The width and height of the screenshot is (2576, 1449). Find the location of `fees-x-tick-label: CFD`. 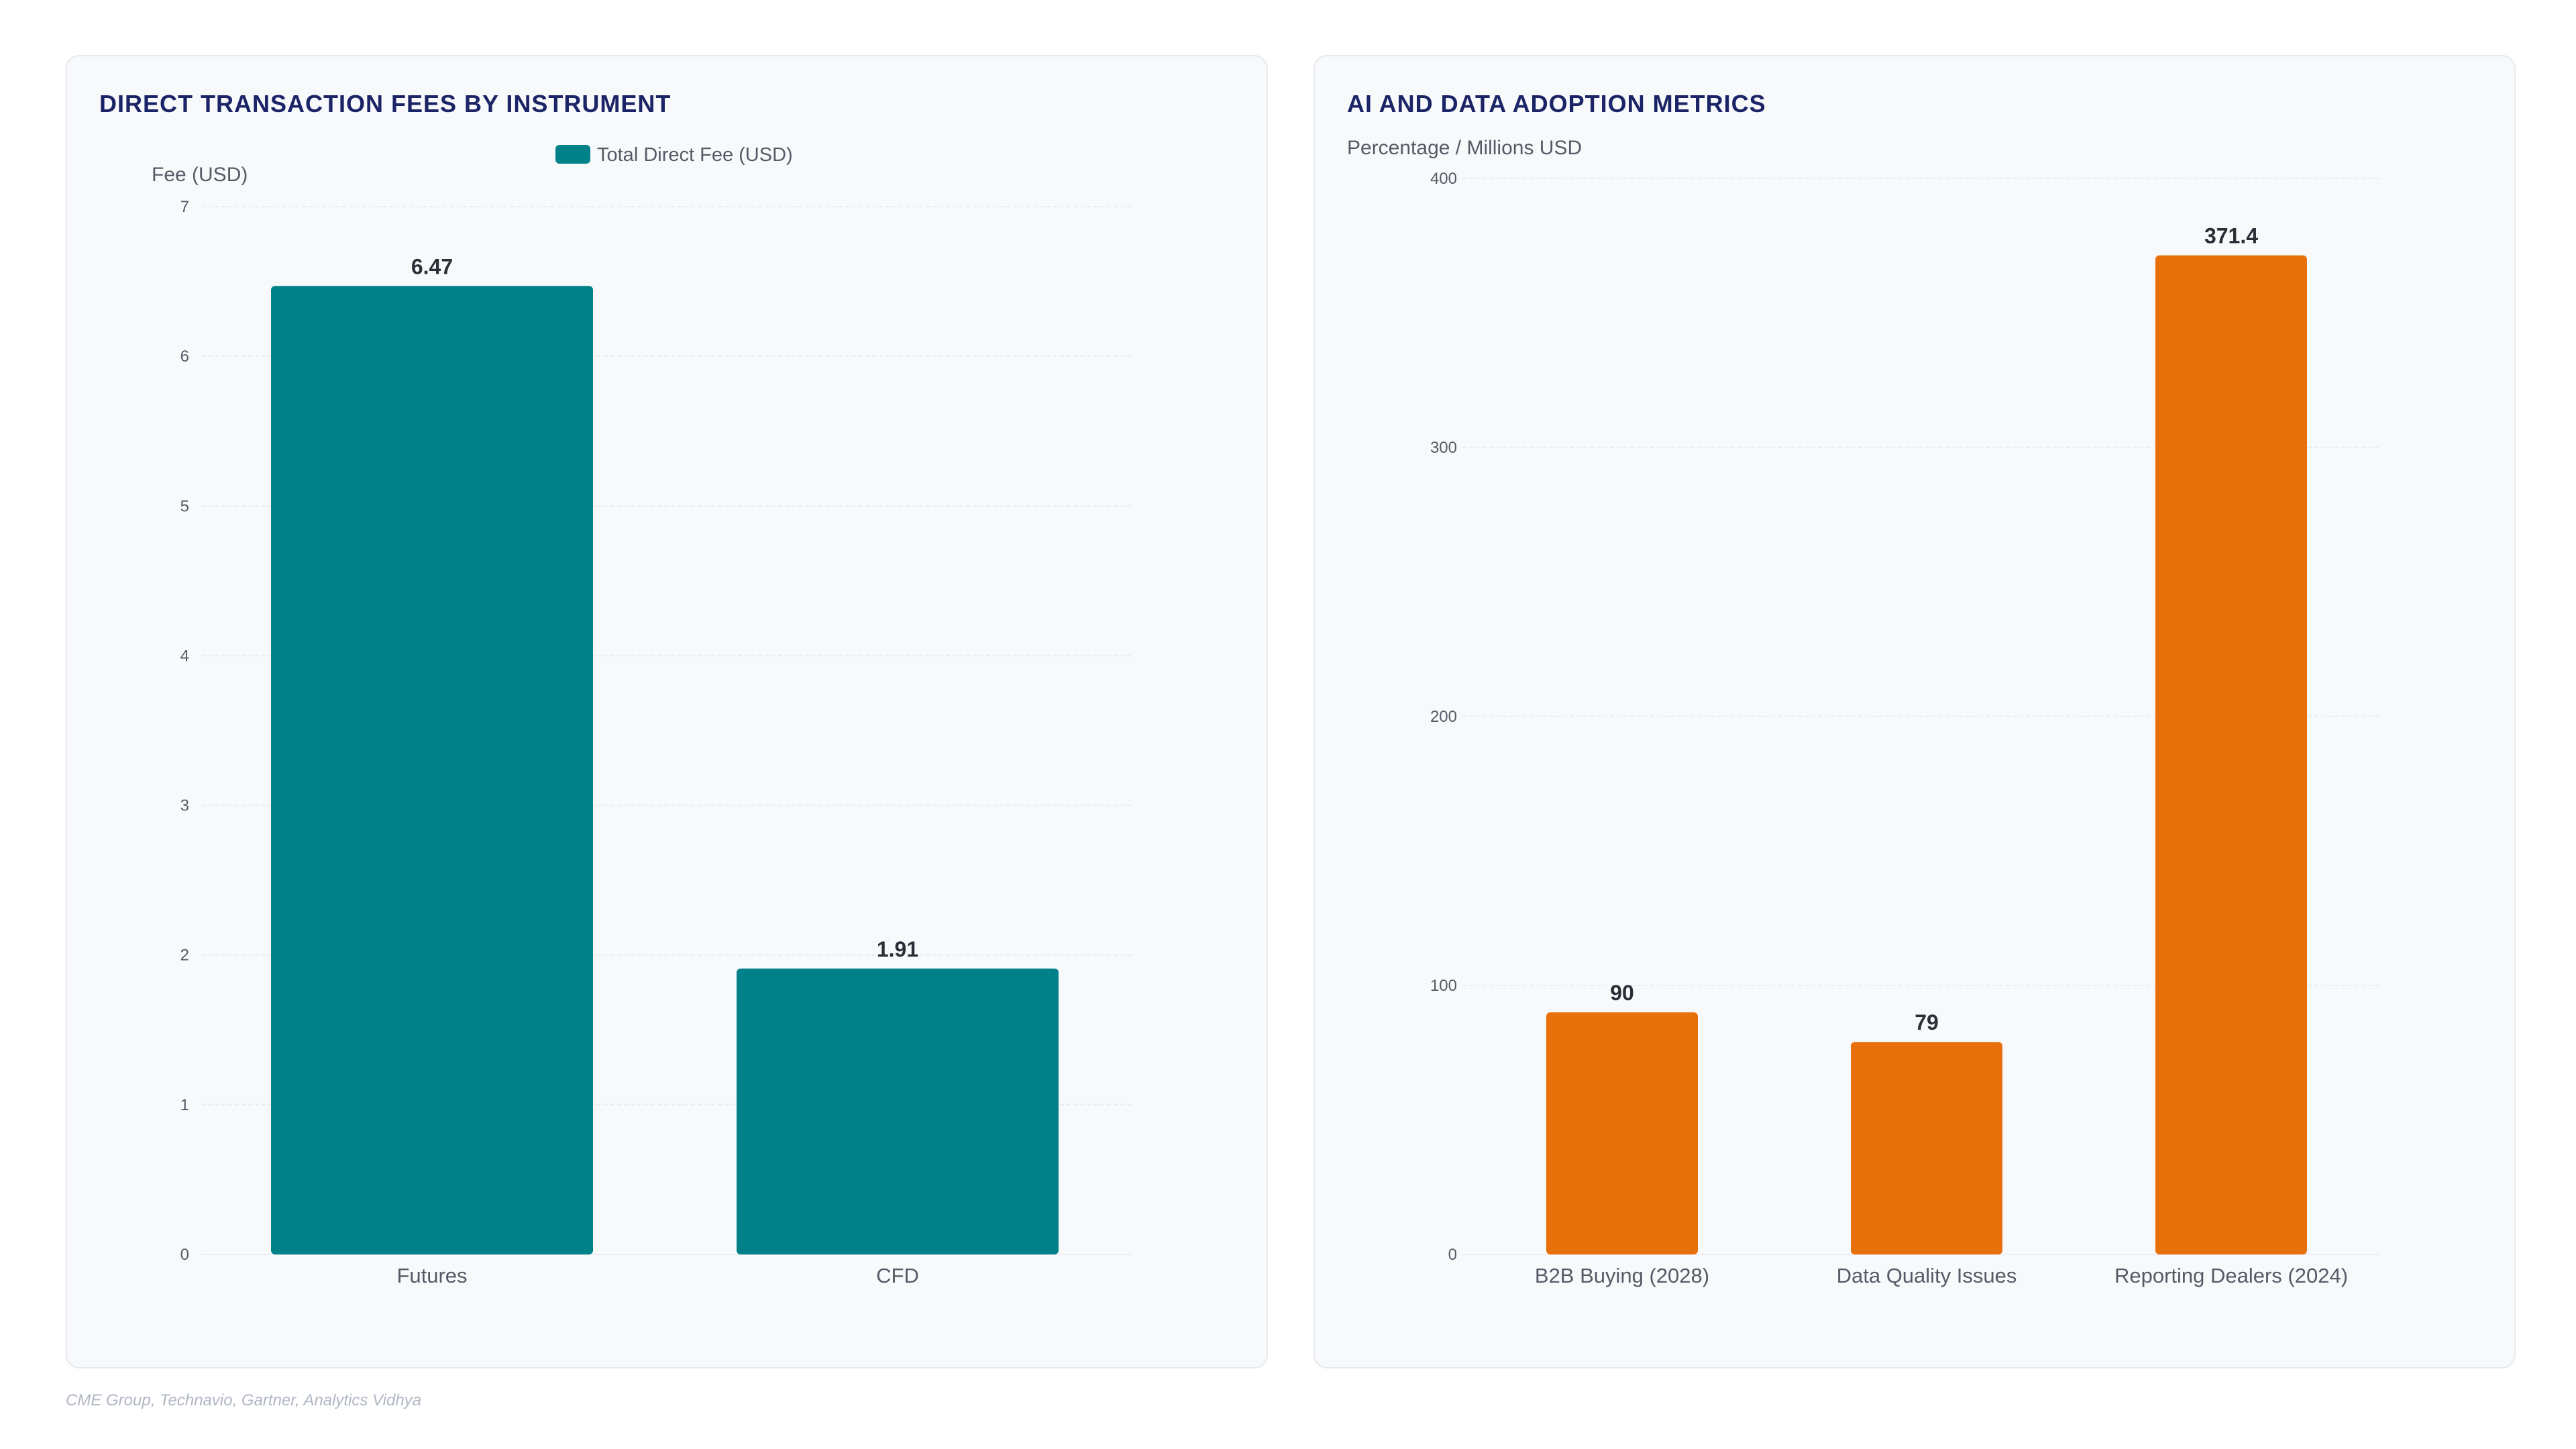

fees-x-tick-label: CFD is located at coordinates (897, 1275).